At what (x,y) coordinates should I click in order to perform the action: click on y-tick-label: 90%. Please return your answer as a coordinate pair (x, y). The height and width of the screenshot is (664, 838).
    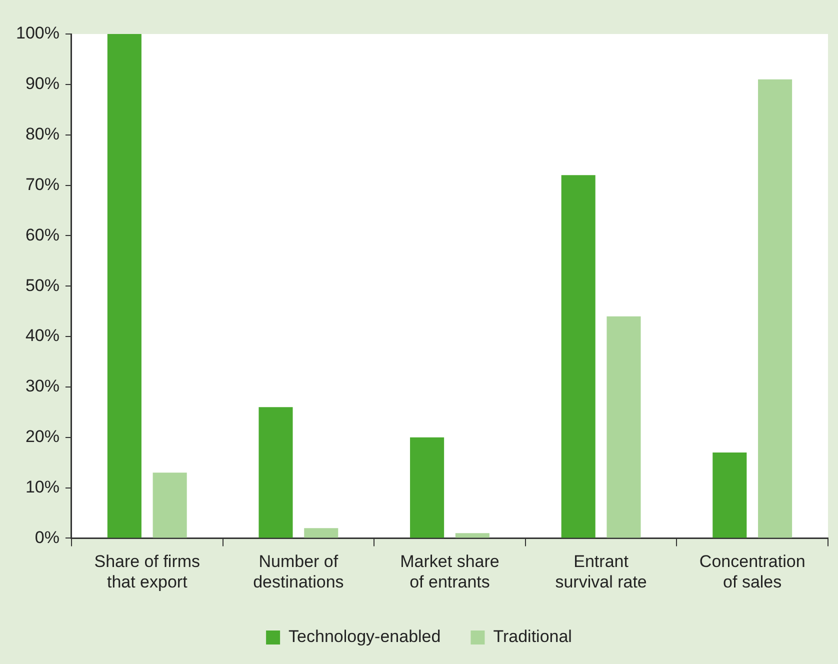
    Looking at the image, I should click on (42, 84).